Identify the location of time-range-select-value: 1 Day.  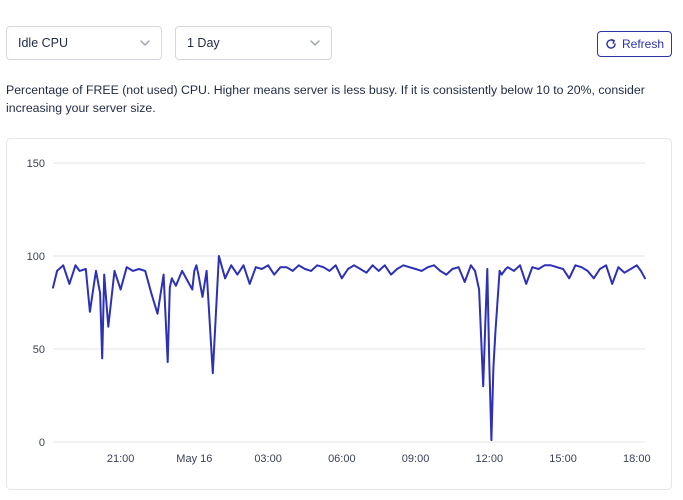
(203, 43).